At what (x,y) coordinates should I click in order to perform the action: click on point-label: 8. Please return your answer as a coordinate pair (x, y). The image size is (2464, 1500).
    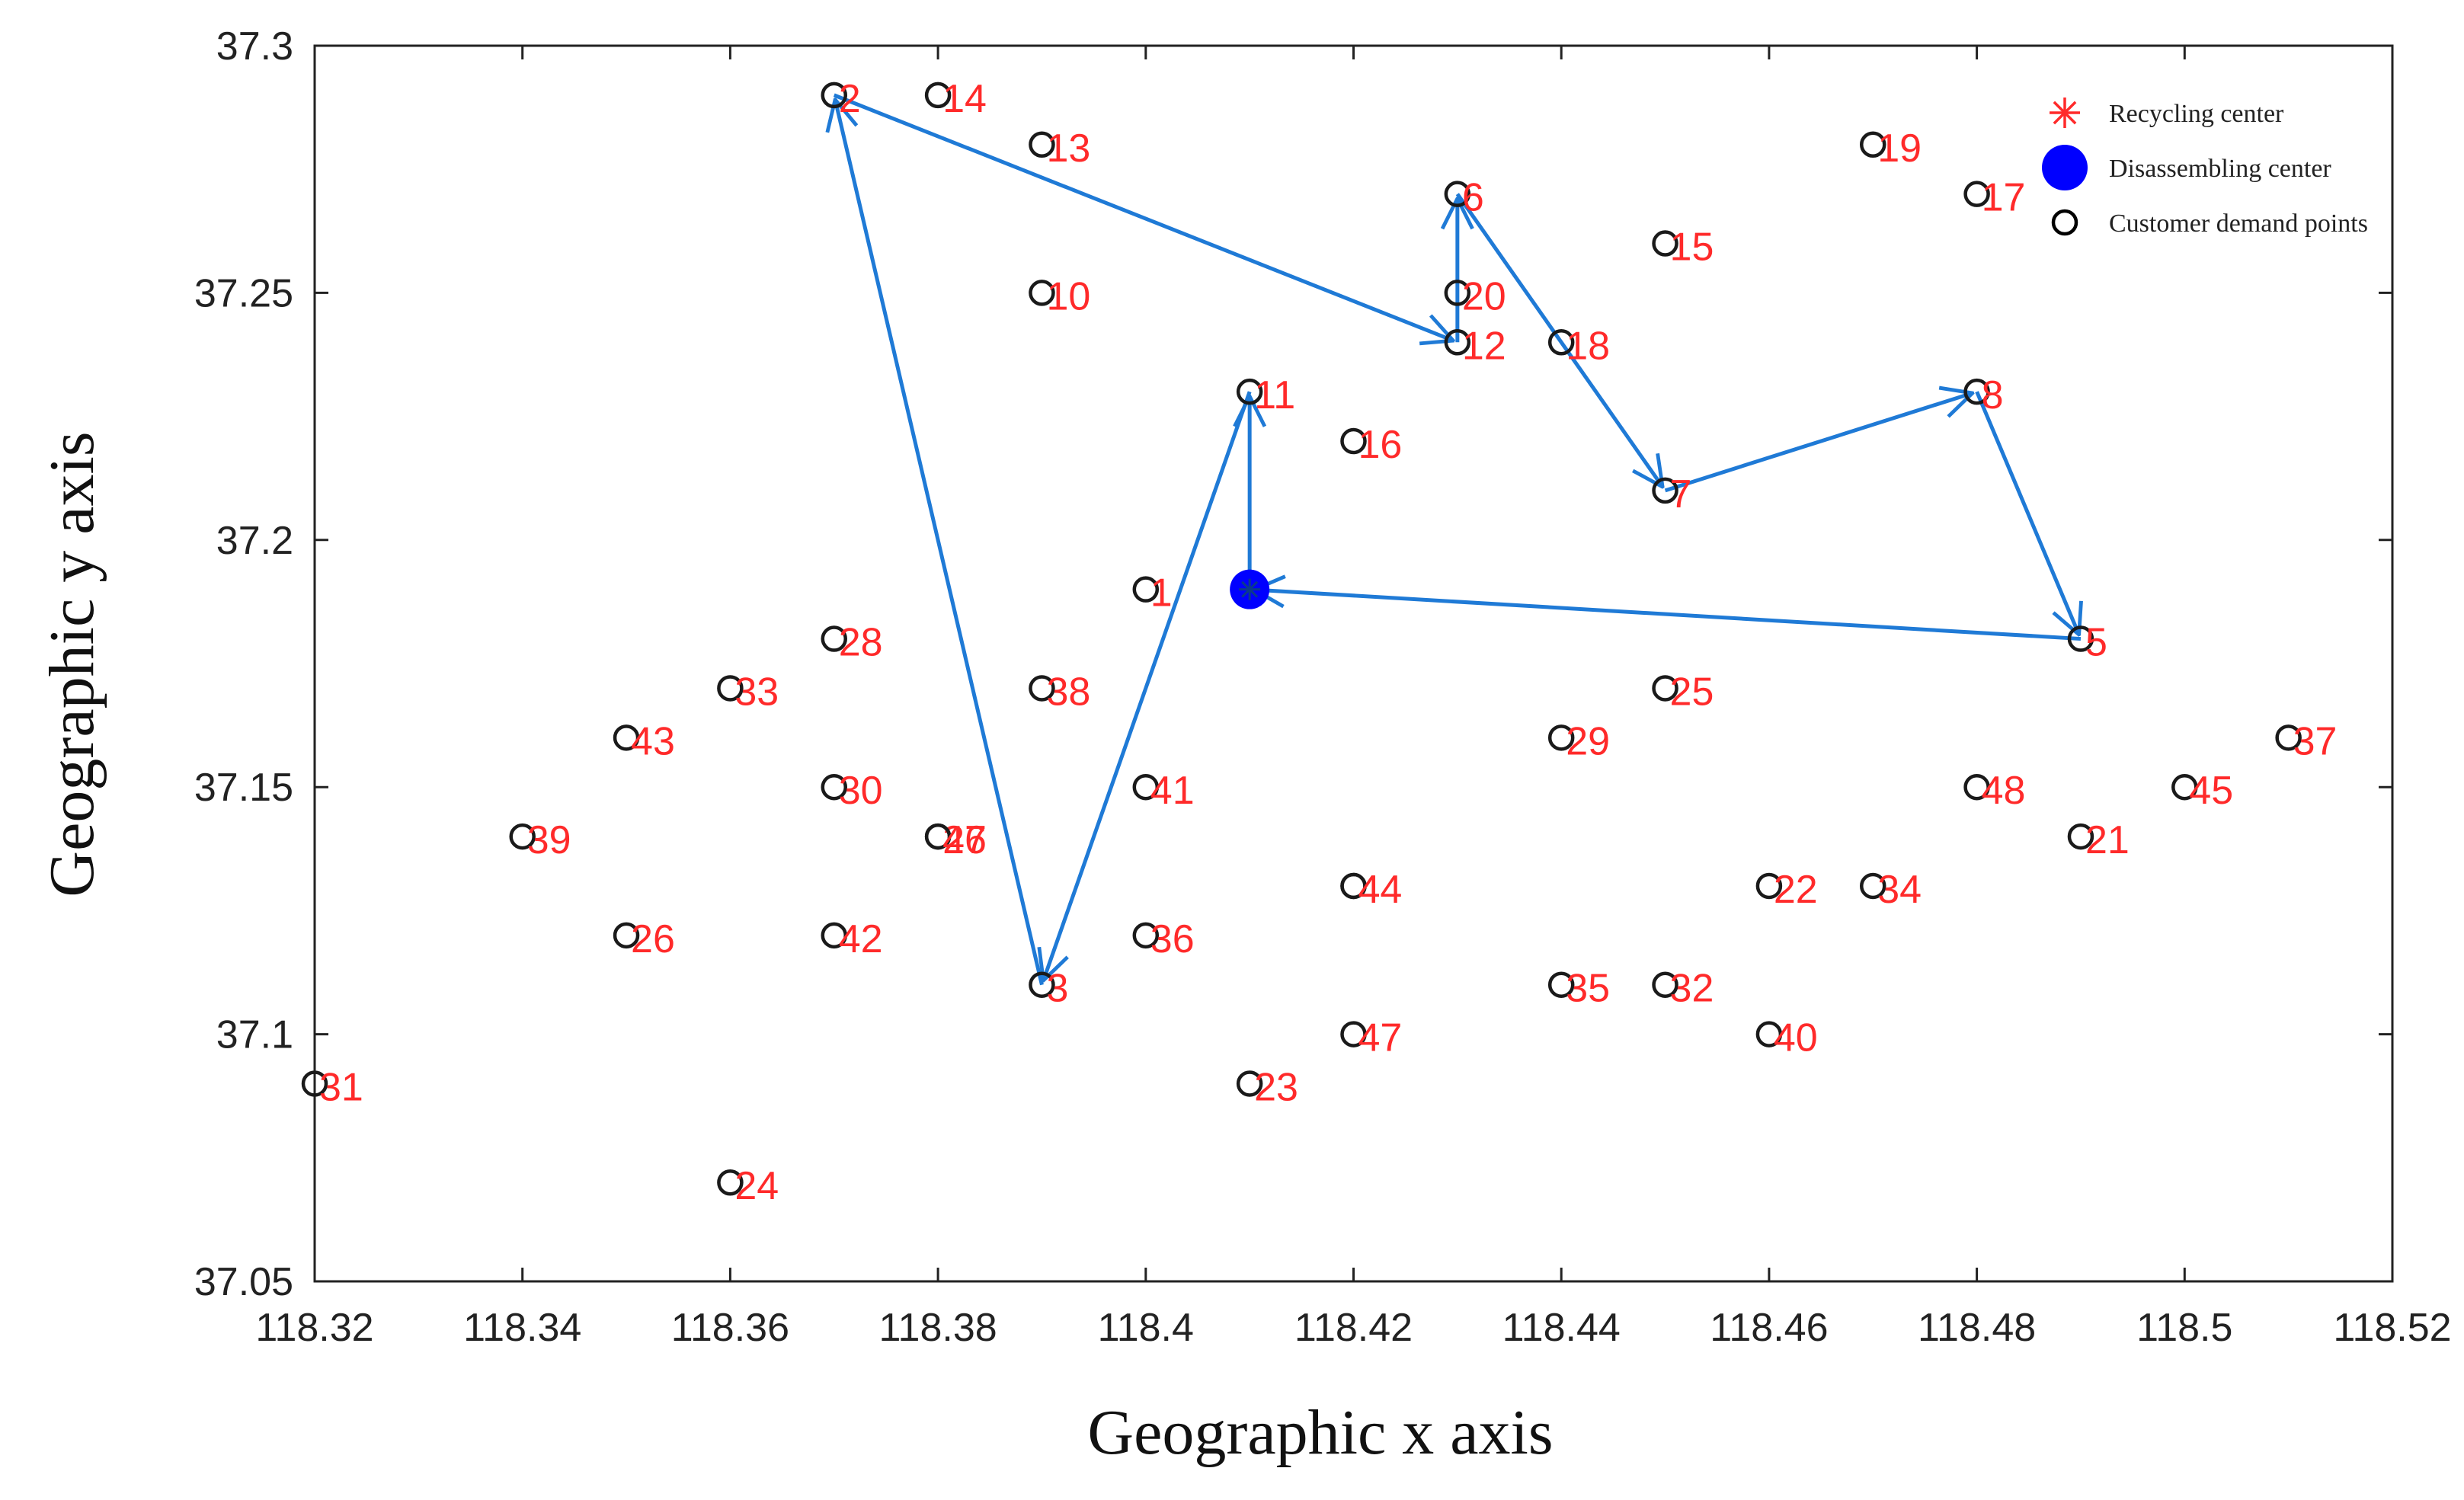
    Looking at the image, I should click on (1993, 395).